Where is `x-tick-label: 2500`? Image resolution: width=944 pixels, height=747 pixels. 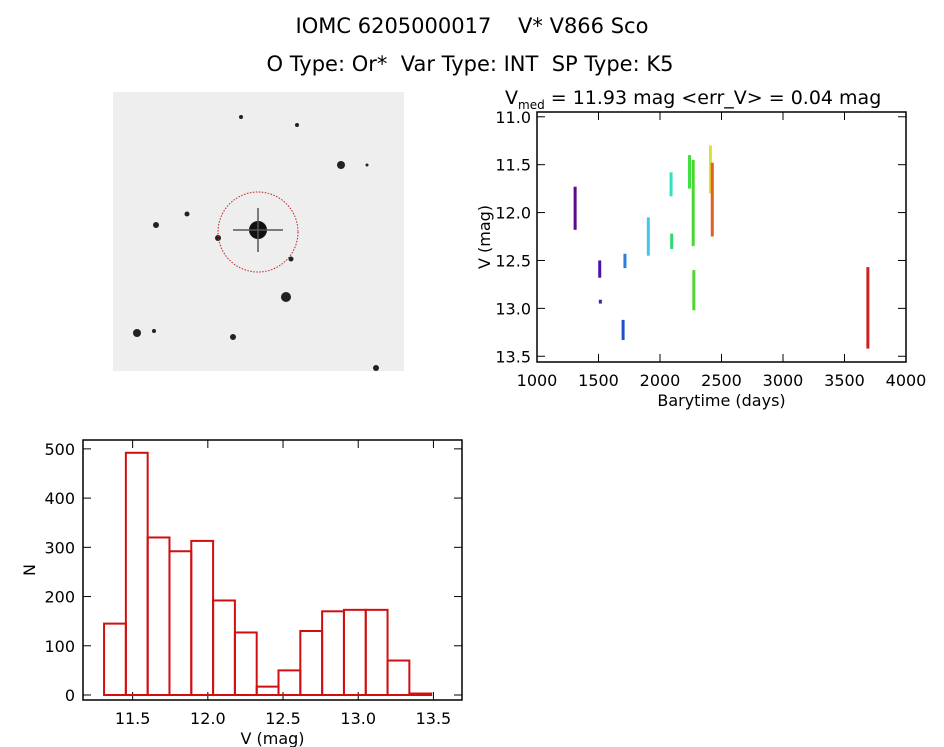
x-tick-label: 2500 is located at coordinates (721, 380).